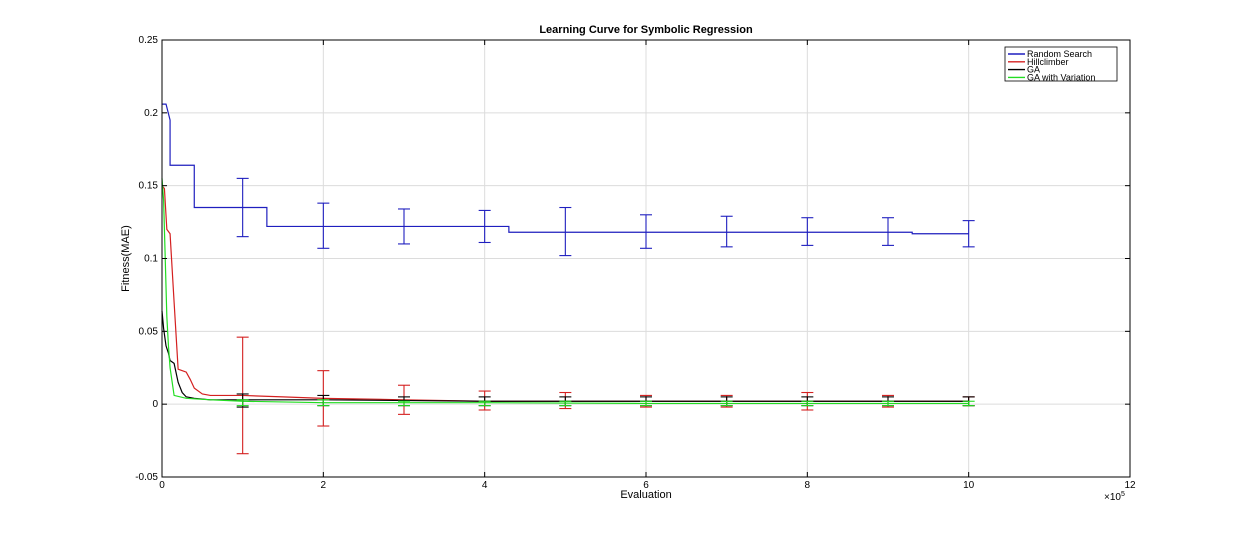 This screenshot has width=1248, height=536. What do you see at coordinates (485, 485) in the screenshot?
I see `x-tick-label: 4` at bounding box center [485, 485].